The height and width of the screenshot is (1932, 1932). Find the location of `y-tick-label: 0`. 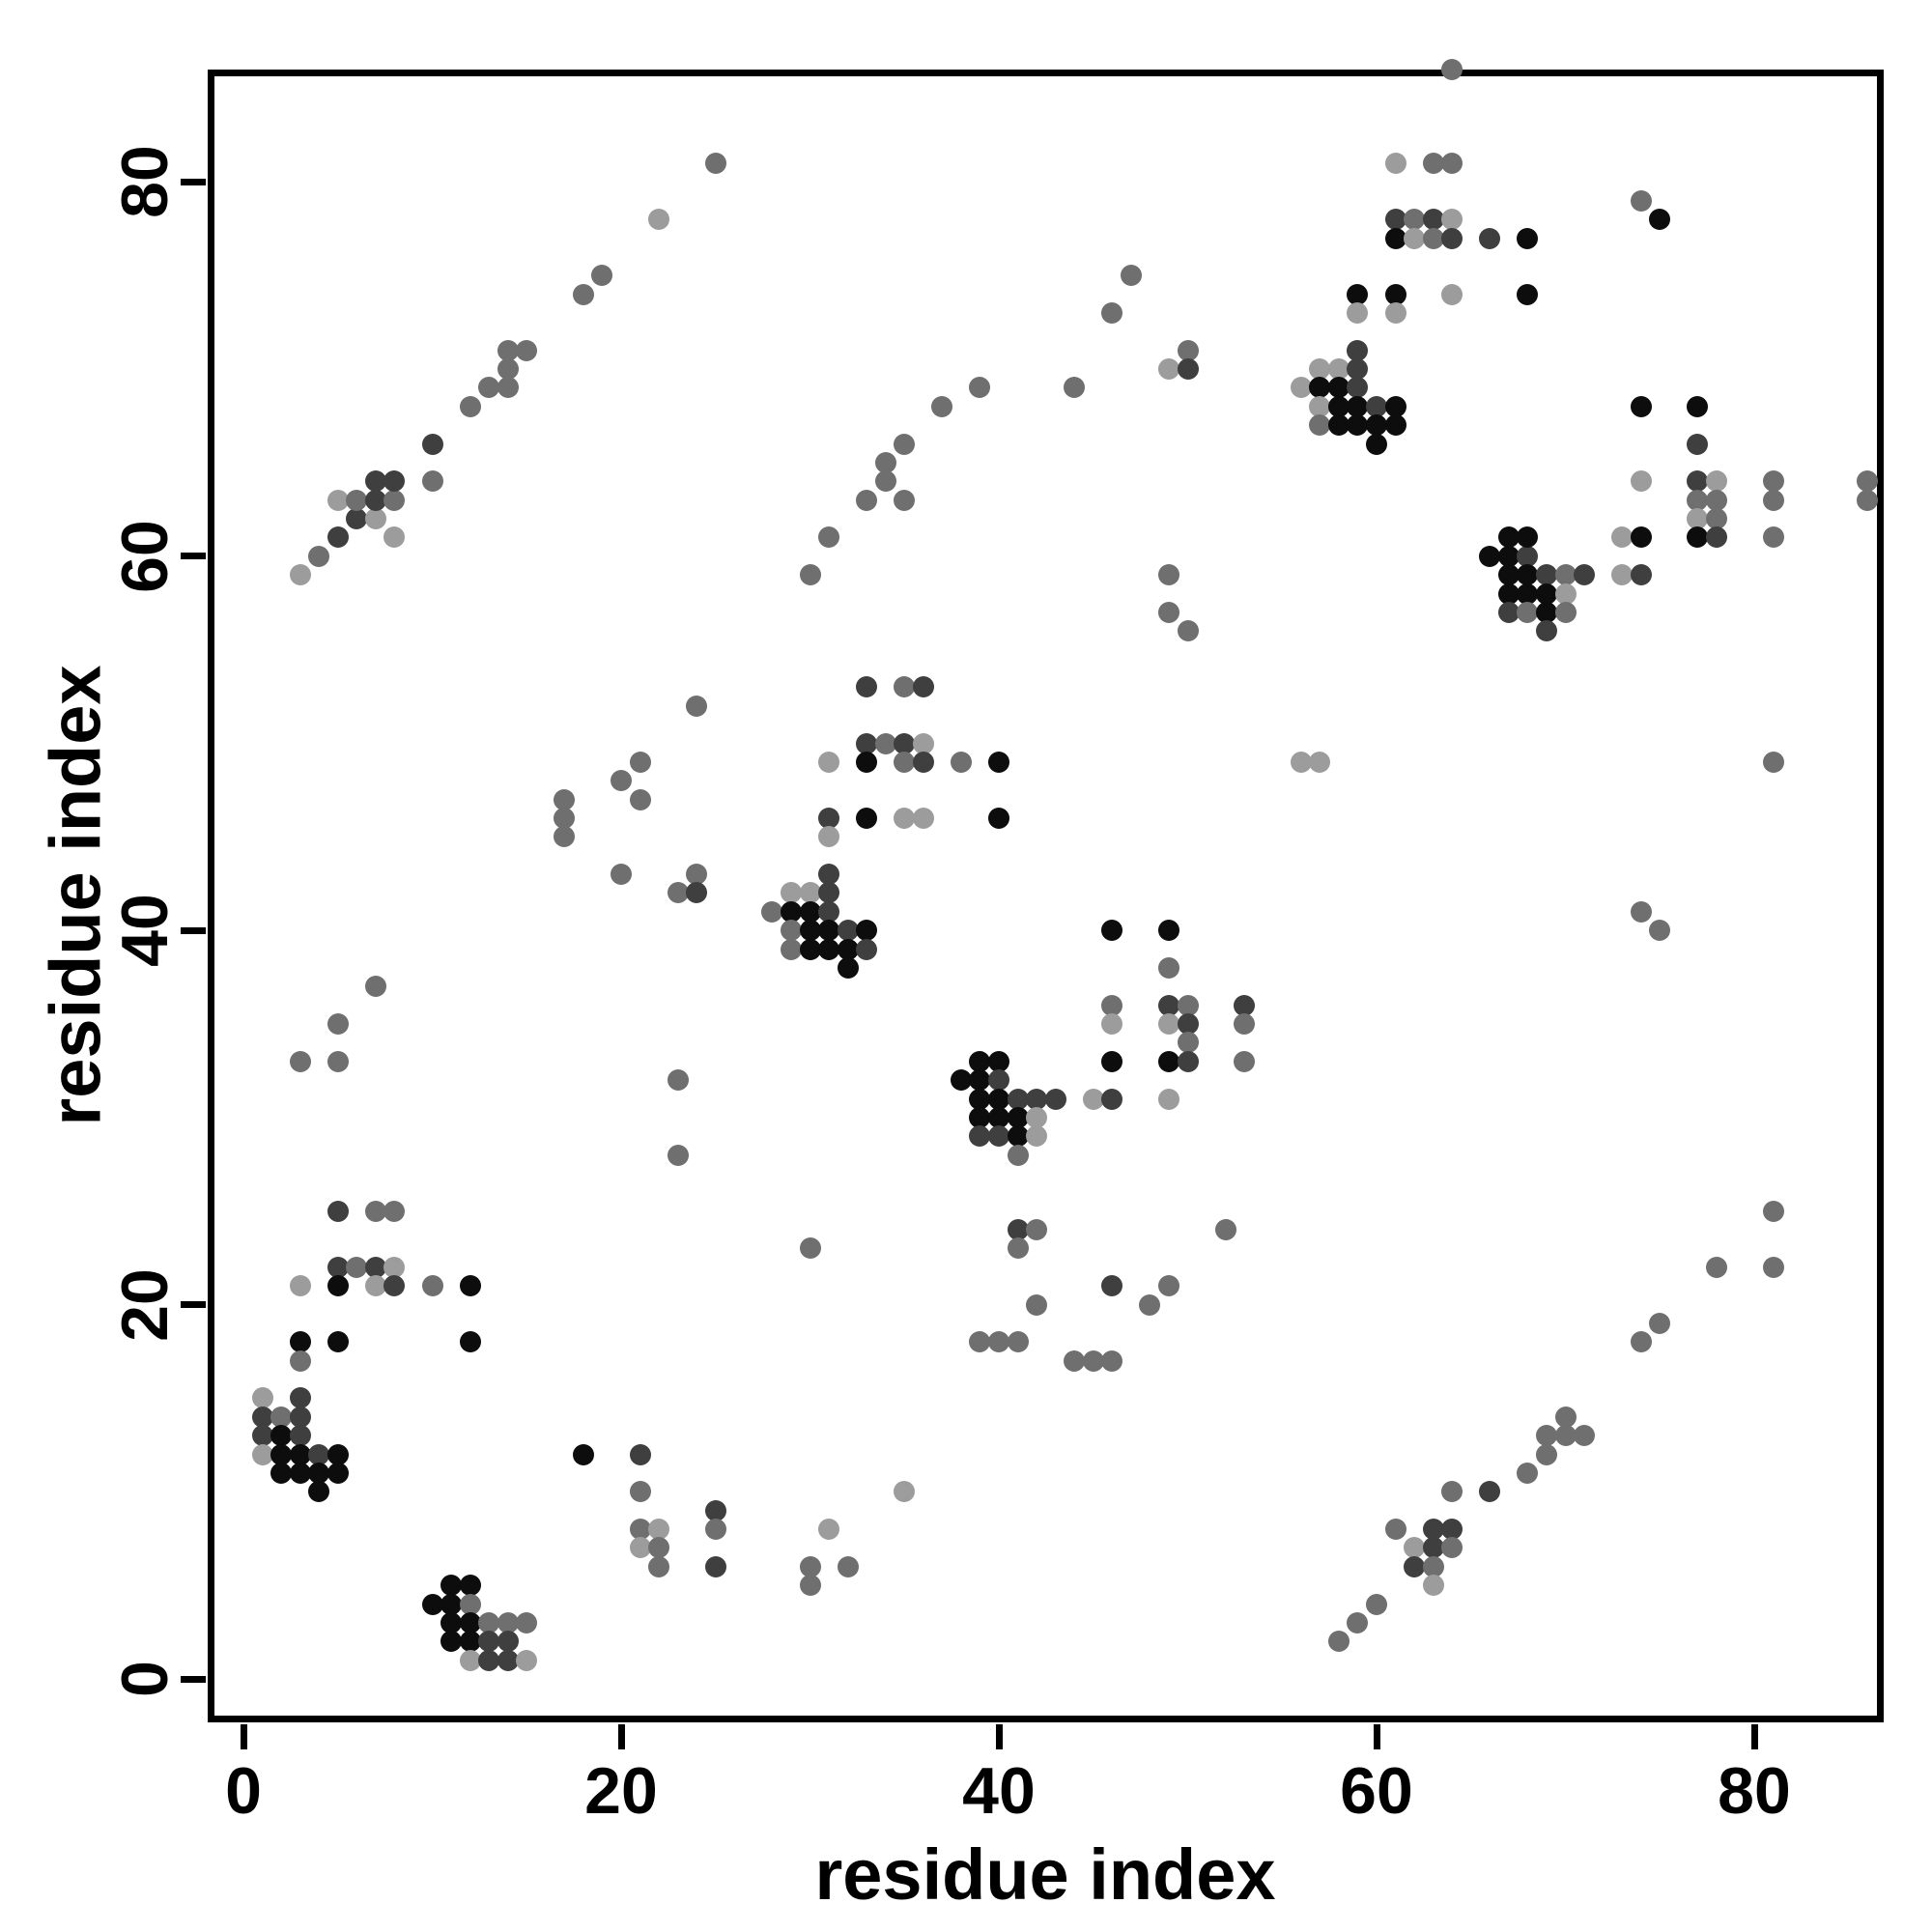

y-tick-label: 0 is located at coordinates (145, 1679).